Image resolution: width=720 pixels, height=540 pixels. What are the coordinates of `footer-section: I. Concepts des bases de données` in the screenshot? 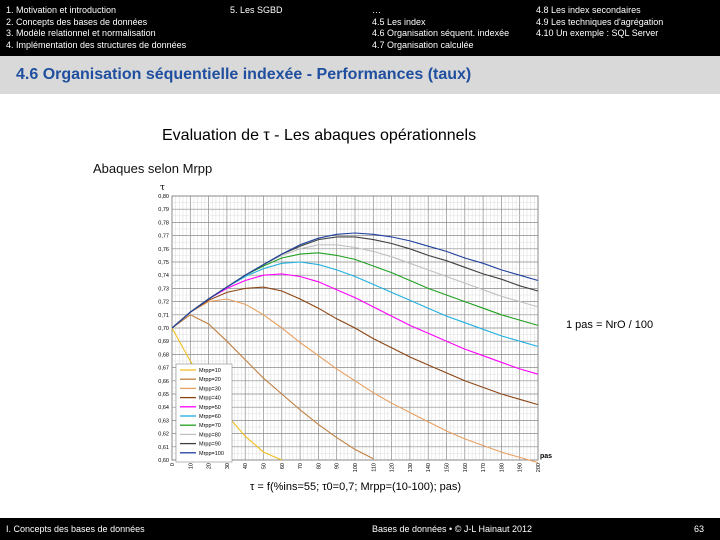 It's located at (75, 529).